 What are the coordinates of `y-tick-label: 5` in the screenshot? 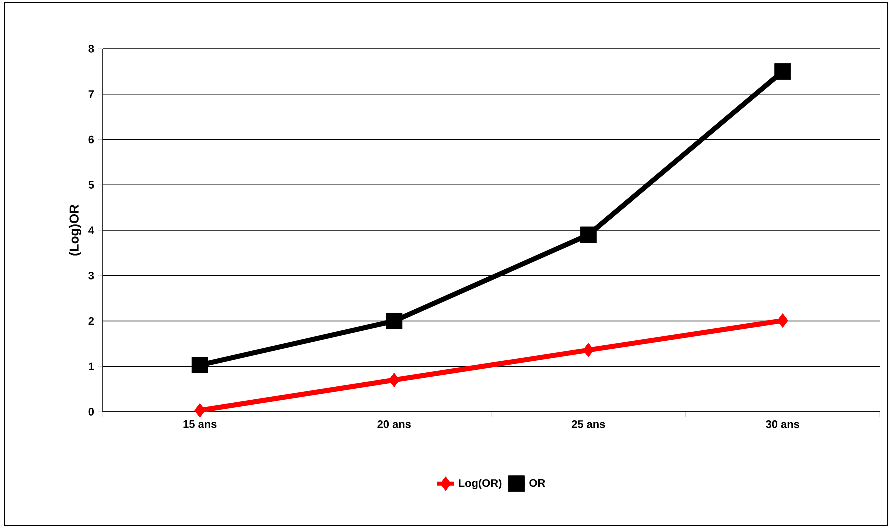 It's located at (91, 185).